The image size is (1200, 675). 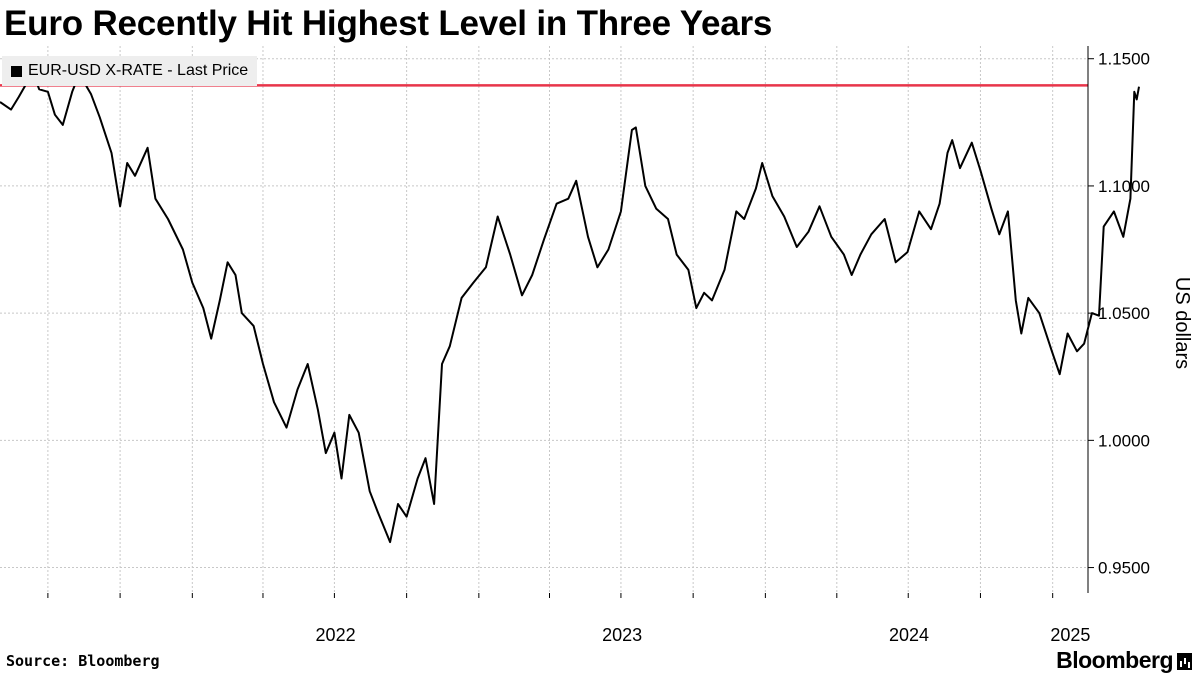 What do you see at coordinates (1184, 661) in the screenshot?
I see `bloomberg-terminal-icon` at bounding box center [1184, 661].